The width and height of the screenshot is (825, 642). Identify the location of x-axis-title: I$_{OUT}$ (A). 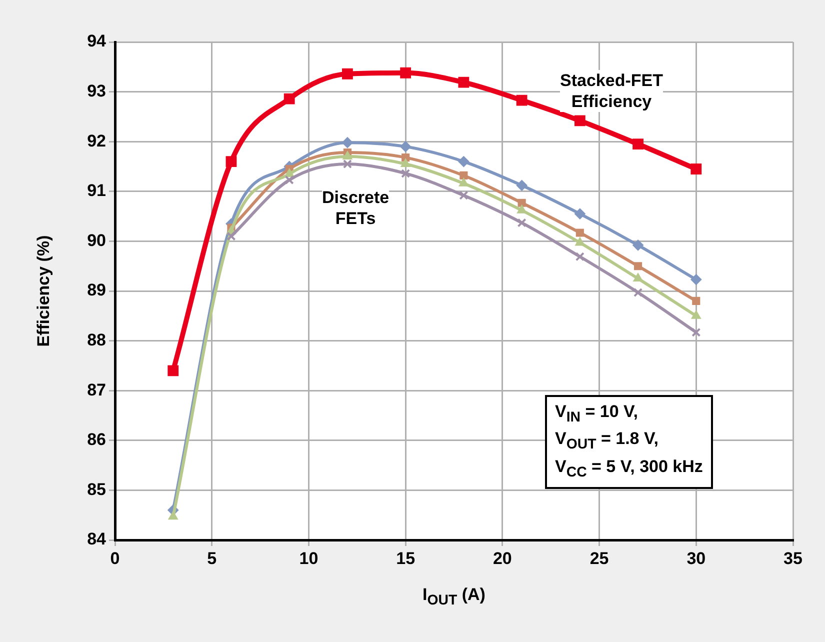
(454, 596).